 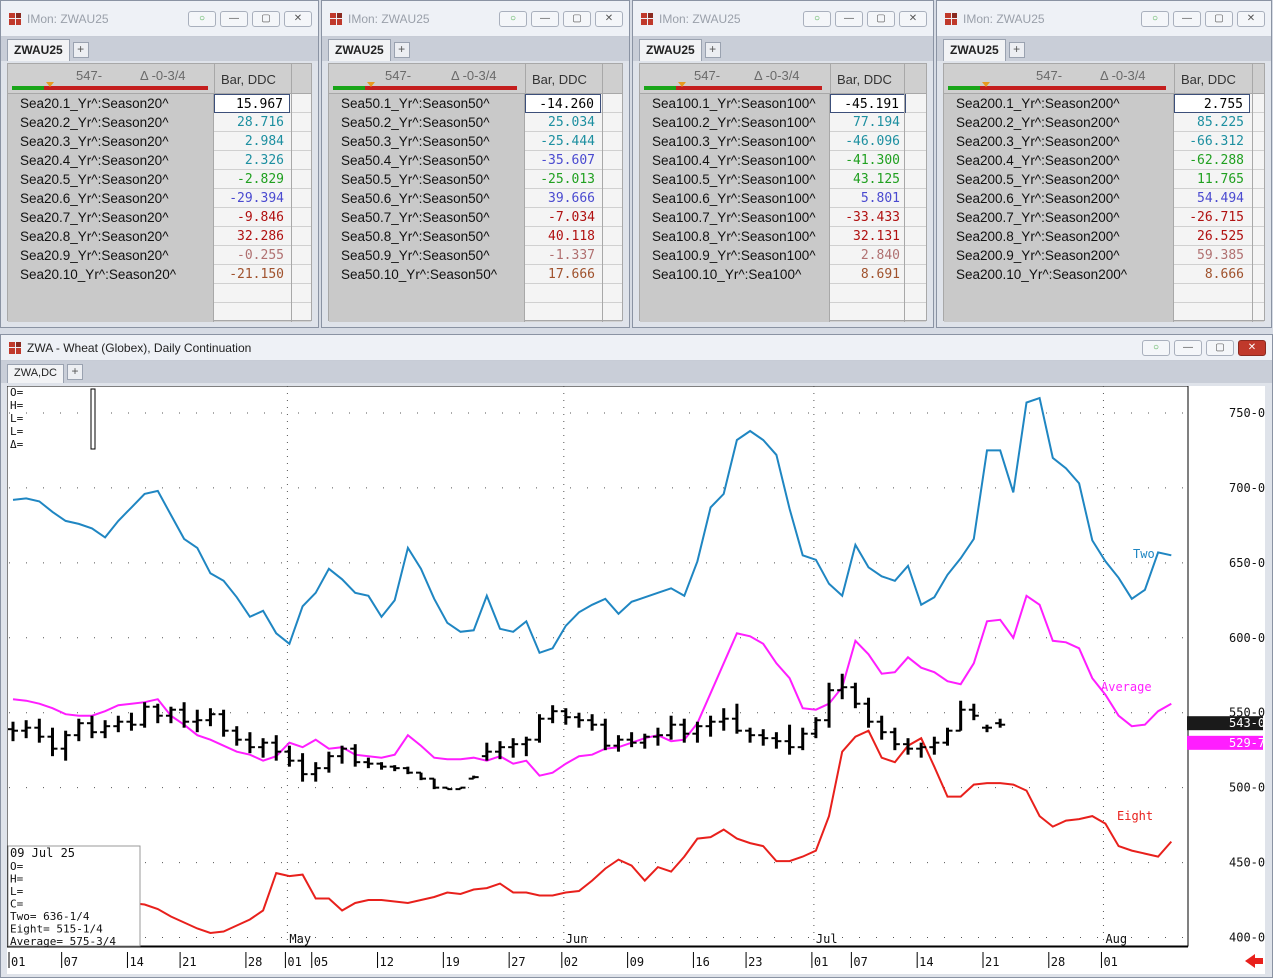 I want to click on row-value: -45.191, so click(x=868, y=103).